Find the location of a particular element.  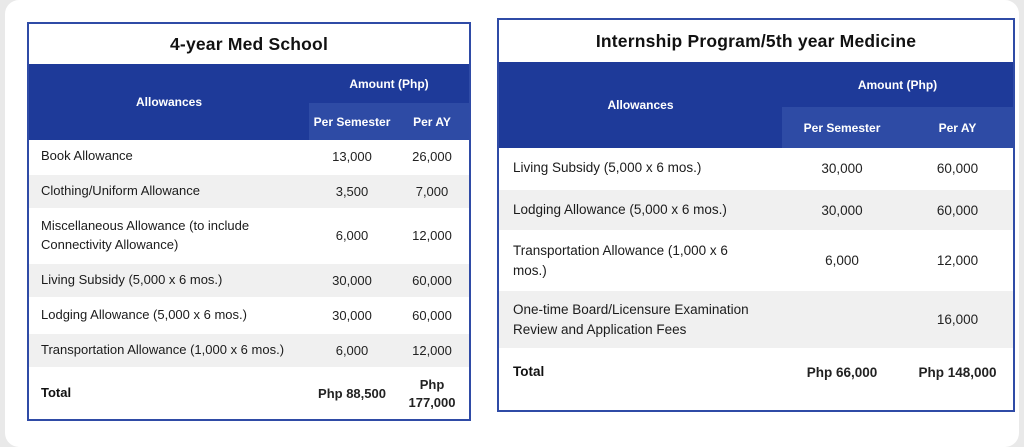

total-per-semester: Php 66,000 is located at coordinates (842, 372).